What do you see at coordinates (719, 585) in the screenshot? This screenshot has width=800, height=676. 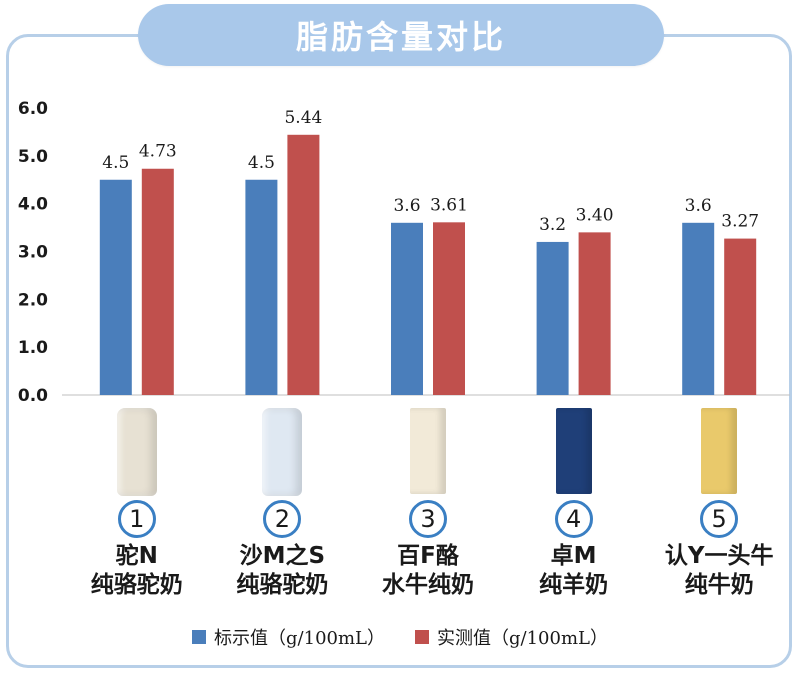 I see `product-type: 纯牛奶` at bounding box center [719, 585].